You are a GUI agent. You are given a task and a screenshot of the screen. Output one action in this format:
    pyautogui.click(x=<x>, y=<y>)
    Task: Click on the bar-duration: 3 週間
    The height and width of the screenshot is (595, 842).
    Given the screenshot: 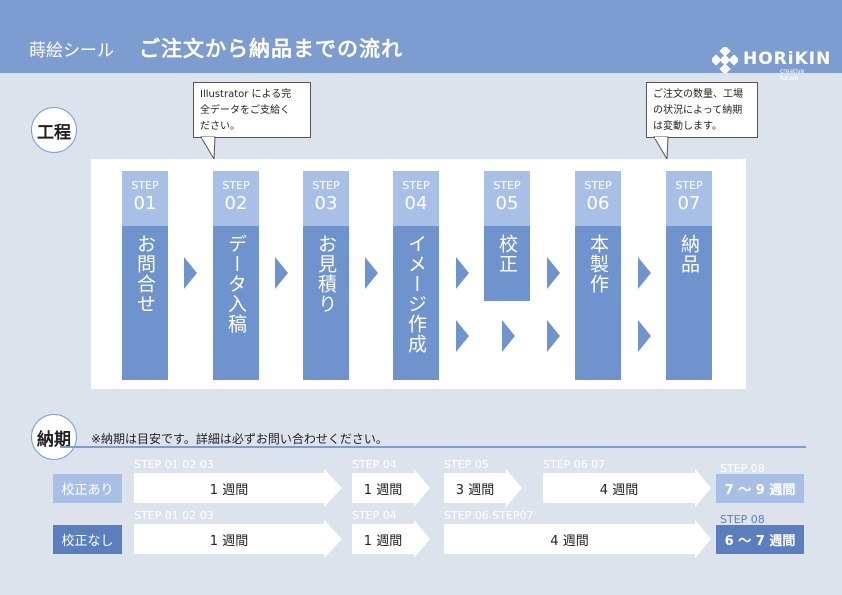 What is the action you would take?
    pyautogui.click(x=475, y=490)
    